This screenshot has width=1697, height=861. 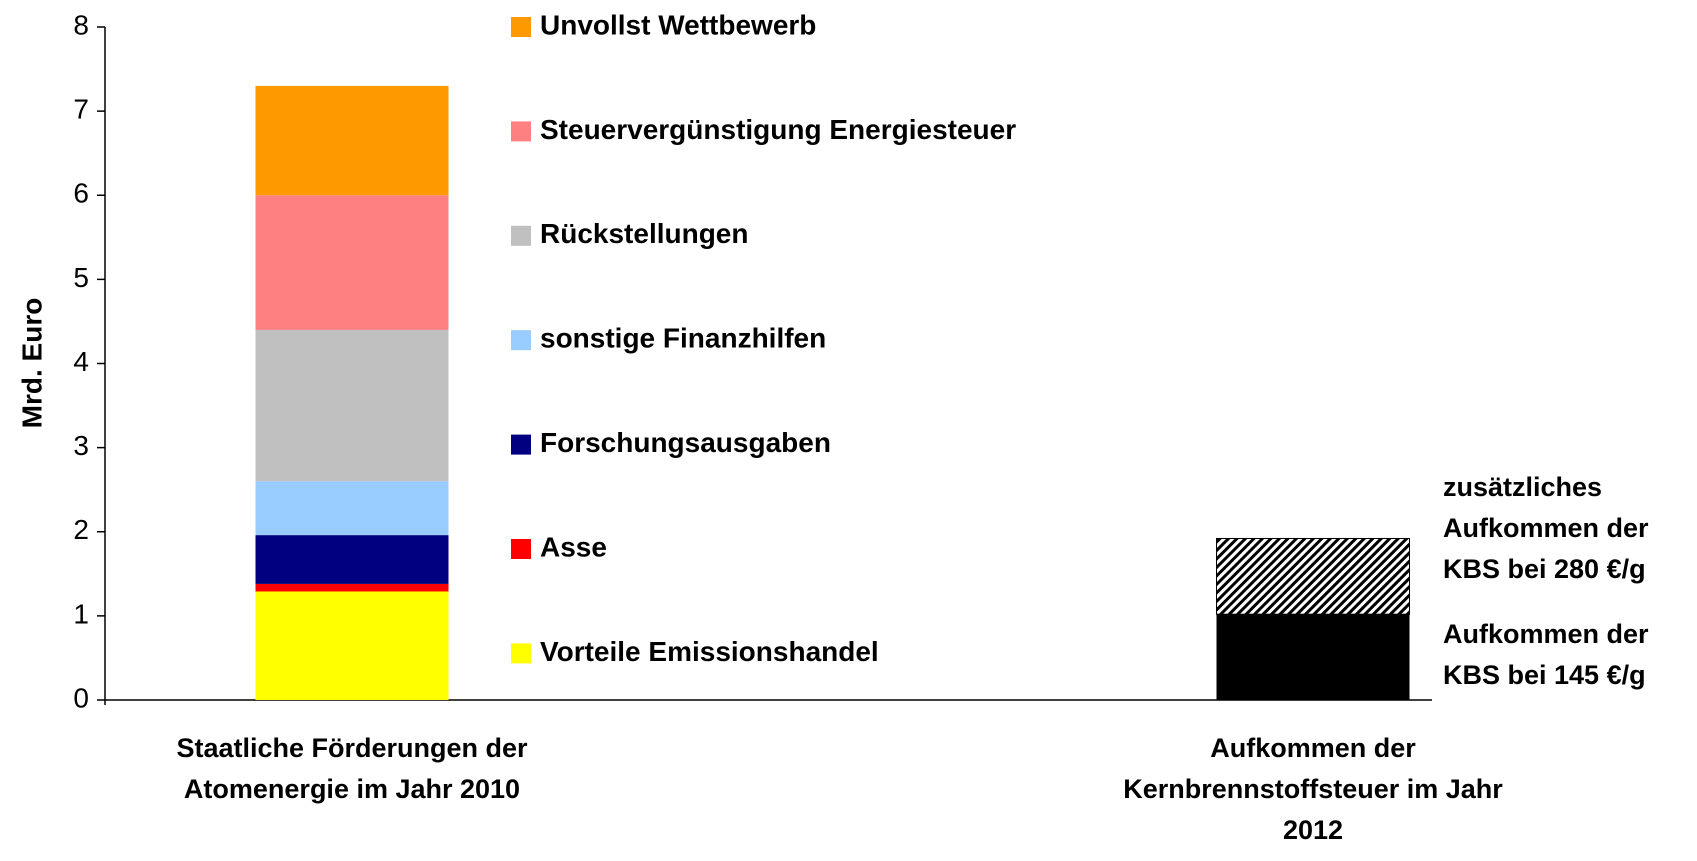 I want to click on y-tick-label: 7, so click(x=81, y=109).